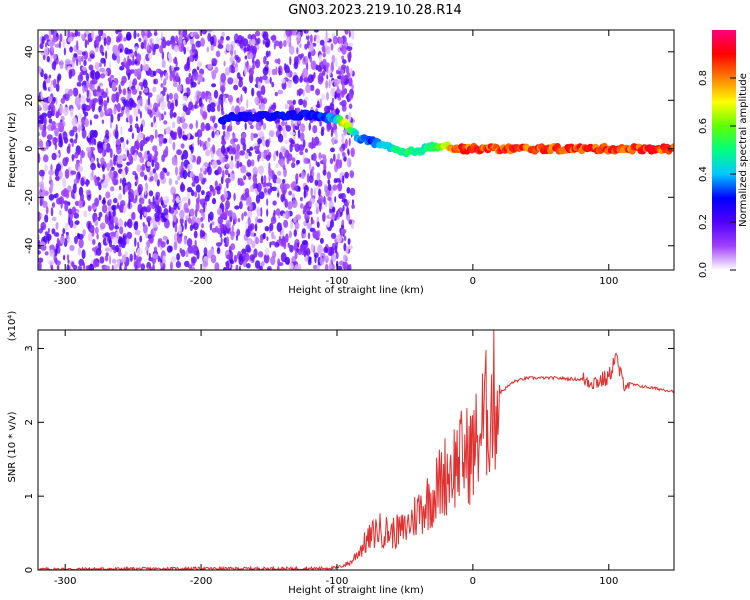  I want to click on colorbar-tick-label: 0.0, so click(703, 270).